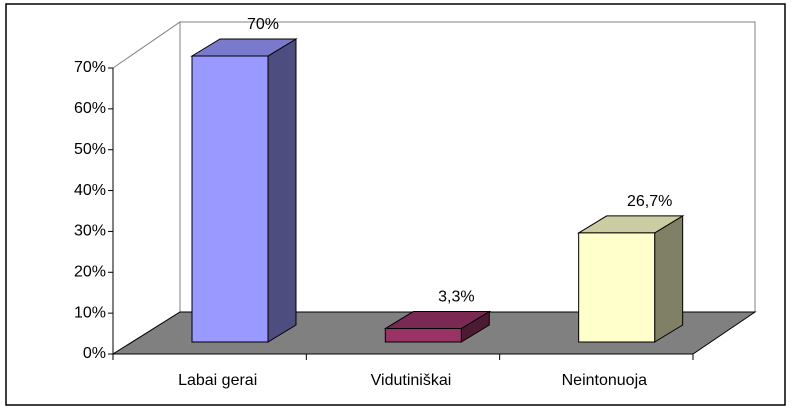 The image size is (792, 410). Describe the element at coordinates (90, 312) in the screenshot. I see `y-tick-label: 10%` at that location.